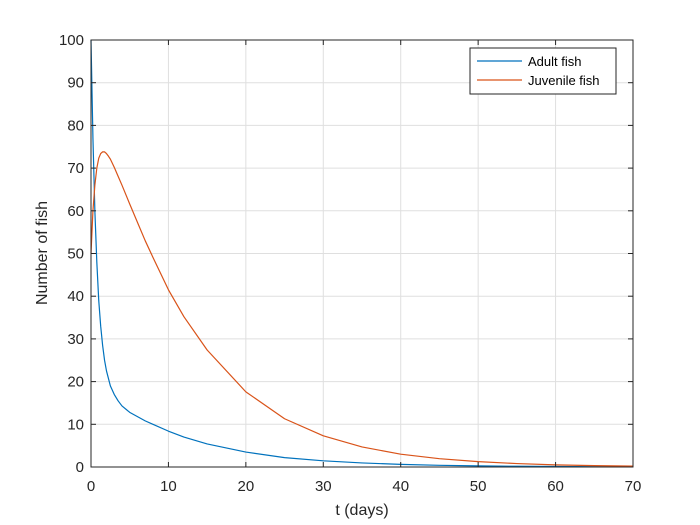 The width and height of the screenshot is (700, 525). What do you see at coordinates (75, 382) in the screenshot?
I see `y-tick-label: 20` at bounding box center [75, 382].